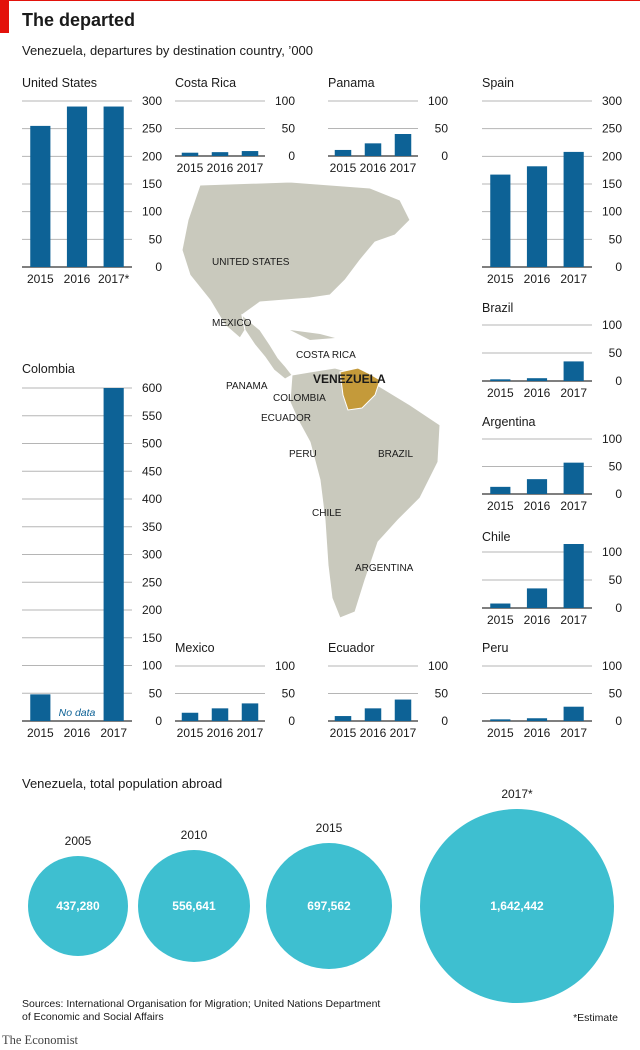  Describe the element at coordinates (286, 418) in the screenshot. I see `map-label-ecuador: ECUADOR` at that location.